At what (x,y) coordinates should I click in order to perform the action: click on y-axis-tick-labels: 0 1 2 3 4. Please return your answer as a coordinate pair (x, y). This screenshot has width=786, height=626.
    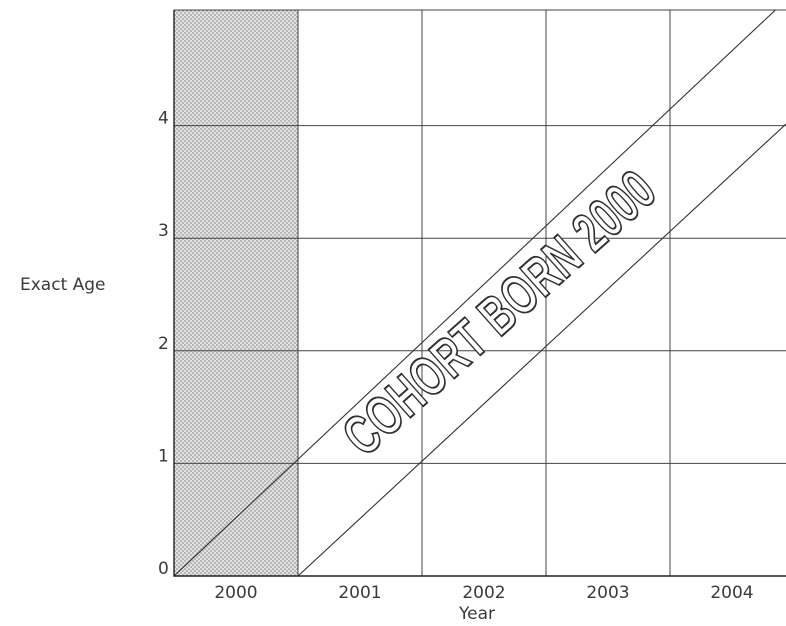
    Looking at the image, I should click on (163, 344).